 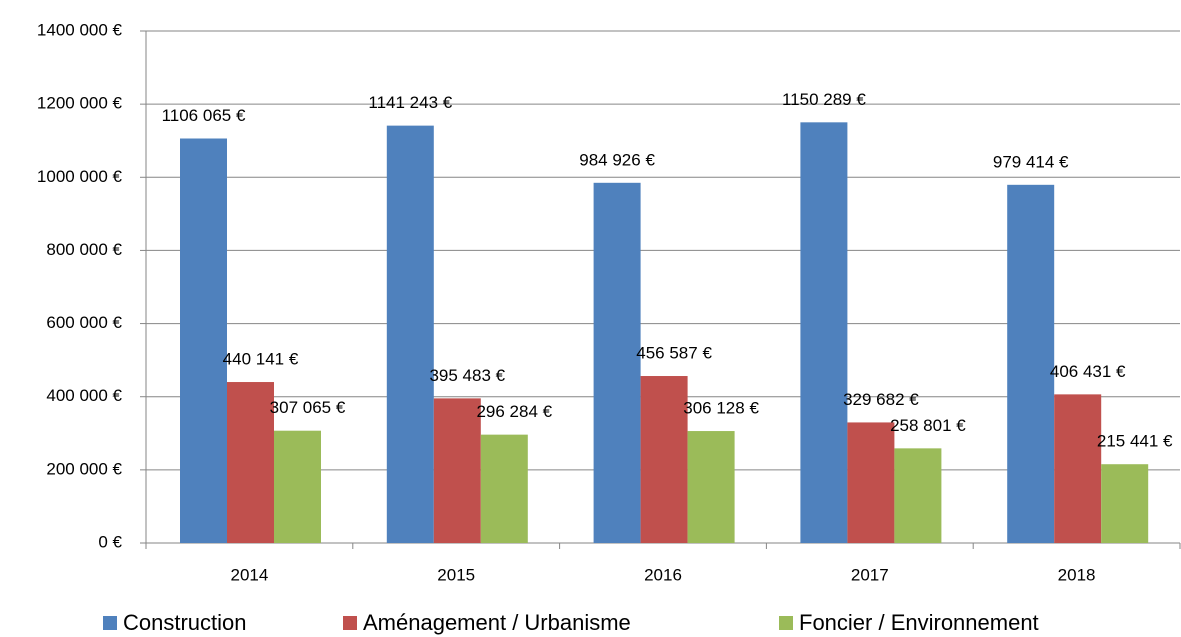 I want to click on y-tick-label: 600 000 €, so click(x=84, y=322).